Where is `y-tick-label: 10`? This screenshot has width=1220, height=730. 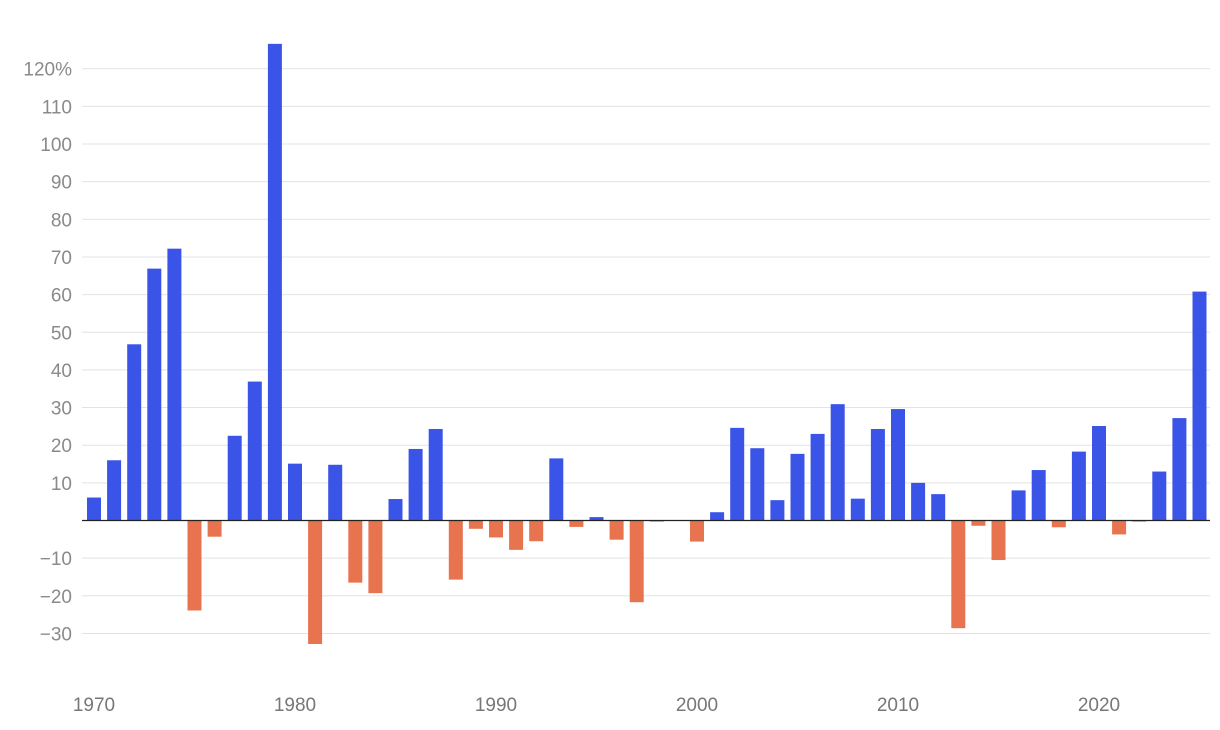
y-tick-label: 10 is located at coordinates (61, 484).